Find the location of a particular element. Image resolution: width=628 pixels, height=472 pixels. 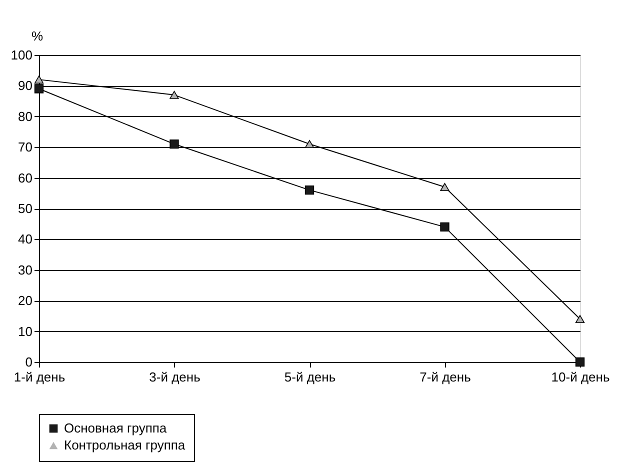

y-tick-label: 60 is located at coordinates (25, 178).